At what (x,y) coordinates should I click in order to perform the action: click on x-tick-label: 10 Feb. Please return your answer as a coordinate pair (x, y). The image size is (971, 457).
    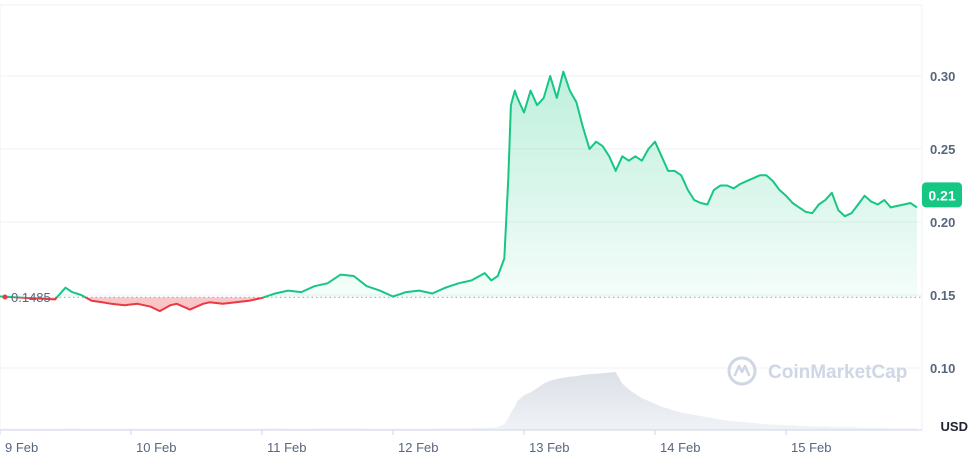
    Looking at the image, I should click on (156, 447).